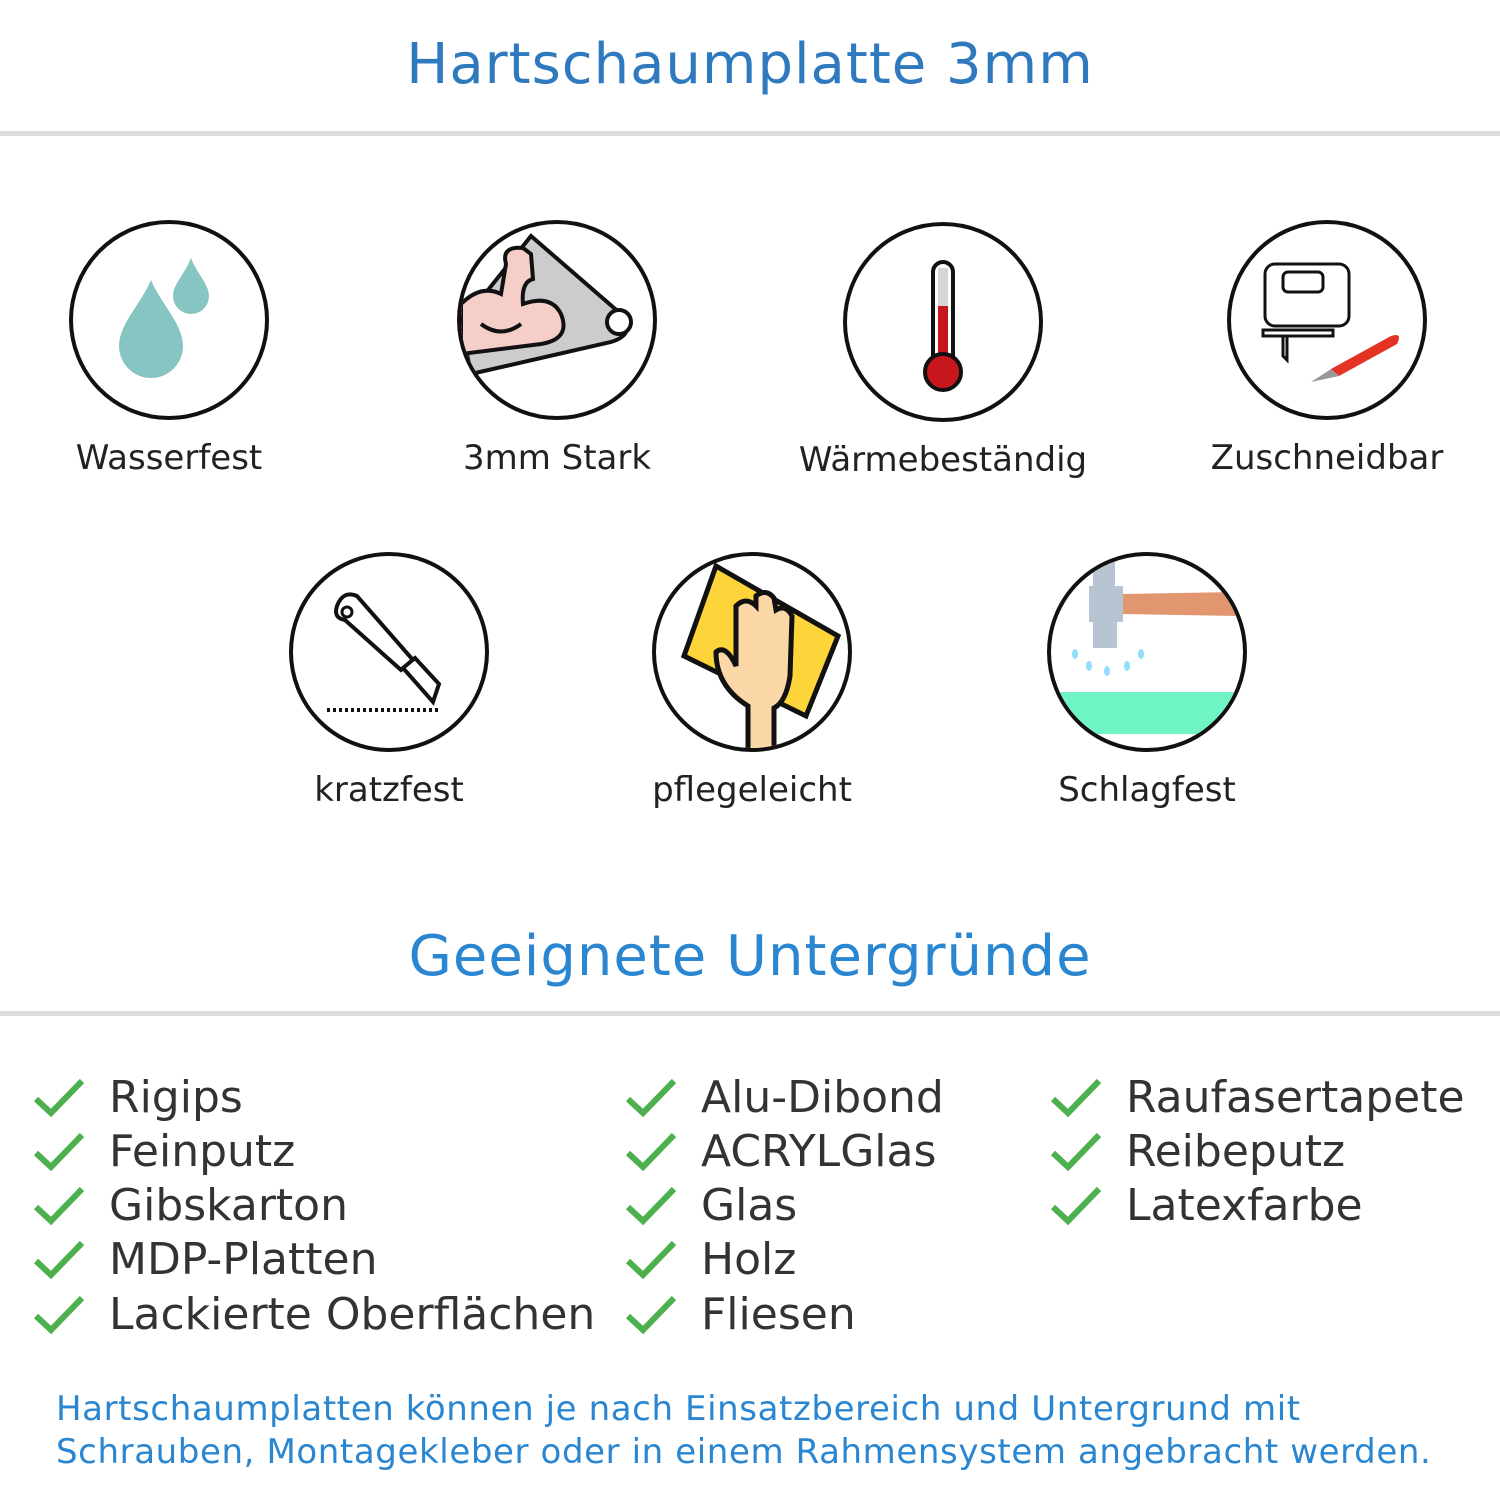 Image resolution: width=1500 pixels, height=1500 pixels. Describe the element at coordinates (819, 1151) in the screenshot. I see `surface-label: ACRYLGlas` at that location.